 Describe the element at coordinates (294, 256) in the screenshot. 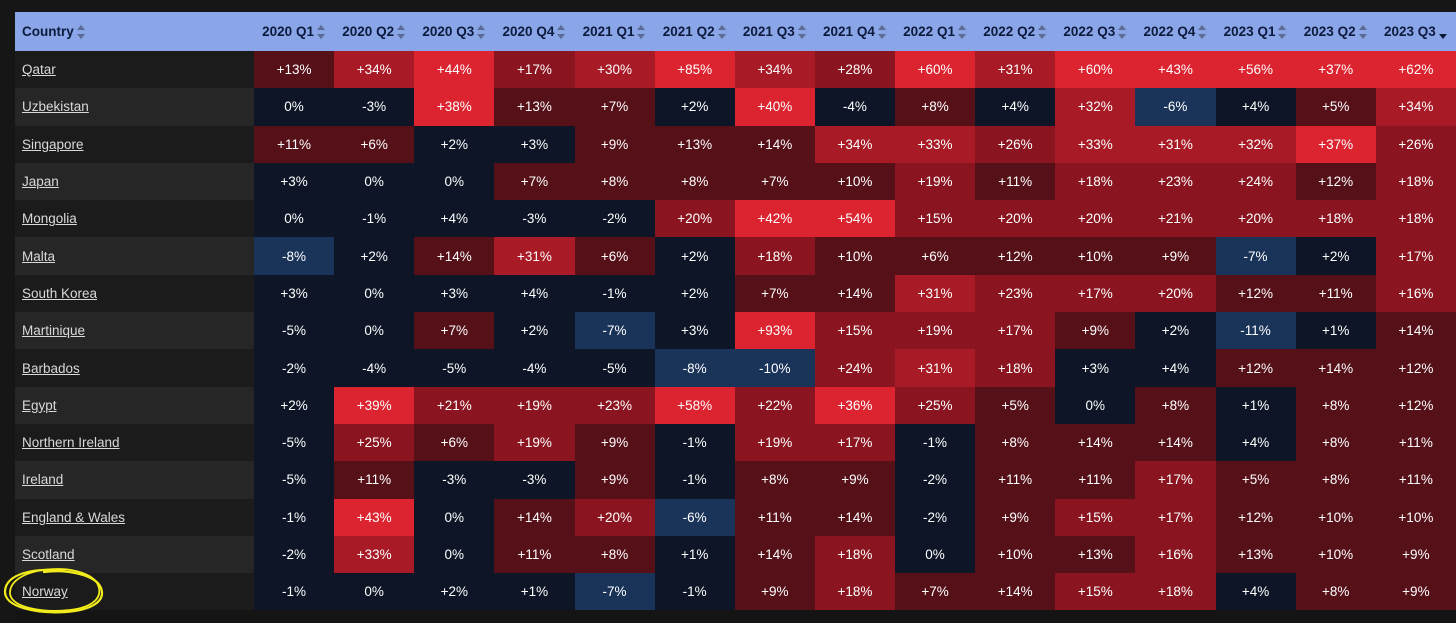

I see `value-cell: -8%` at that location.